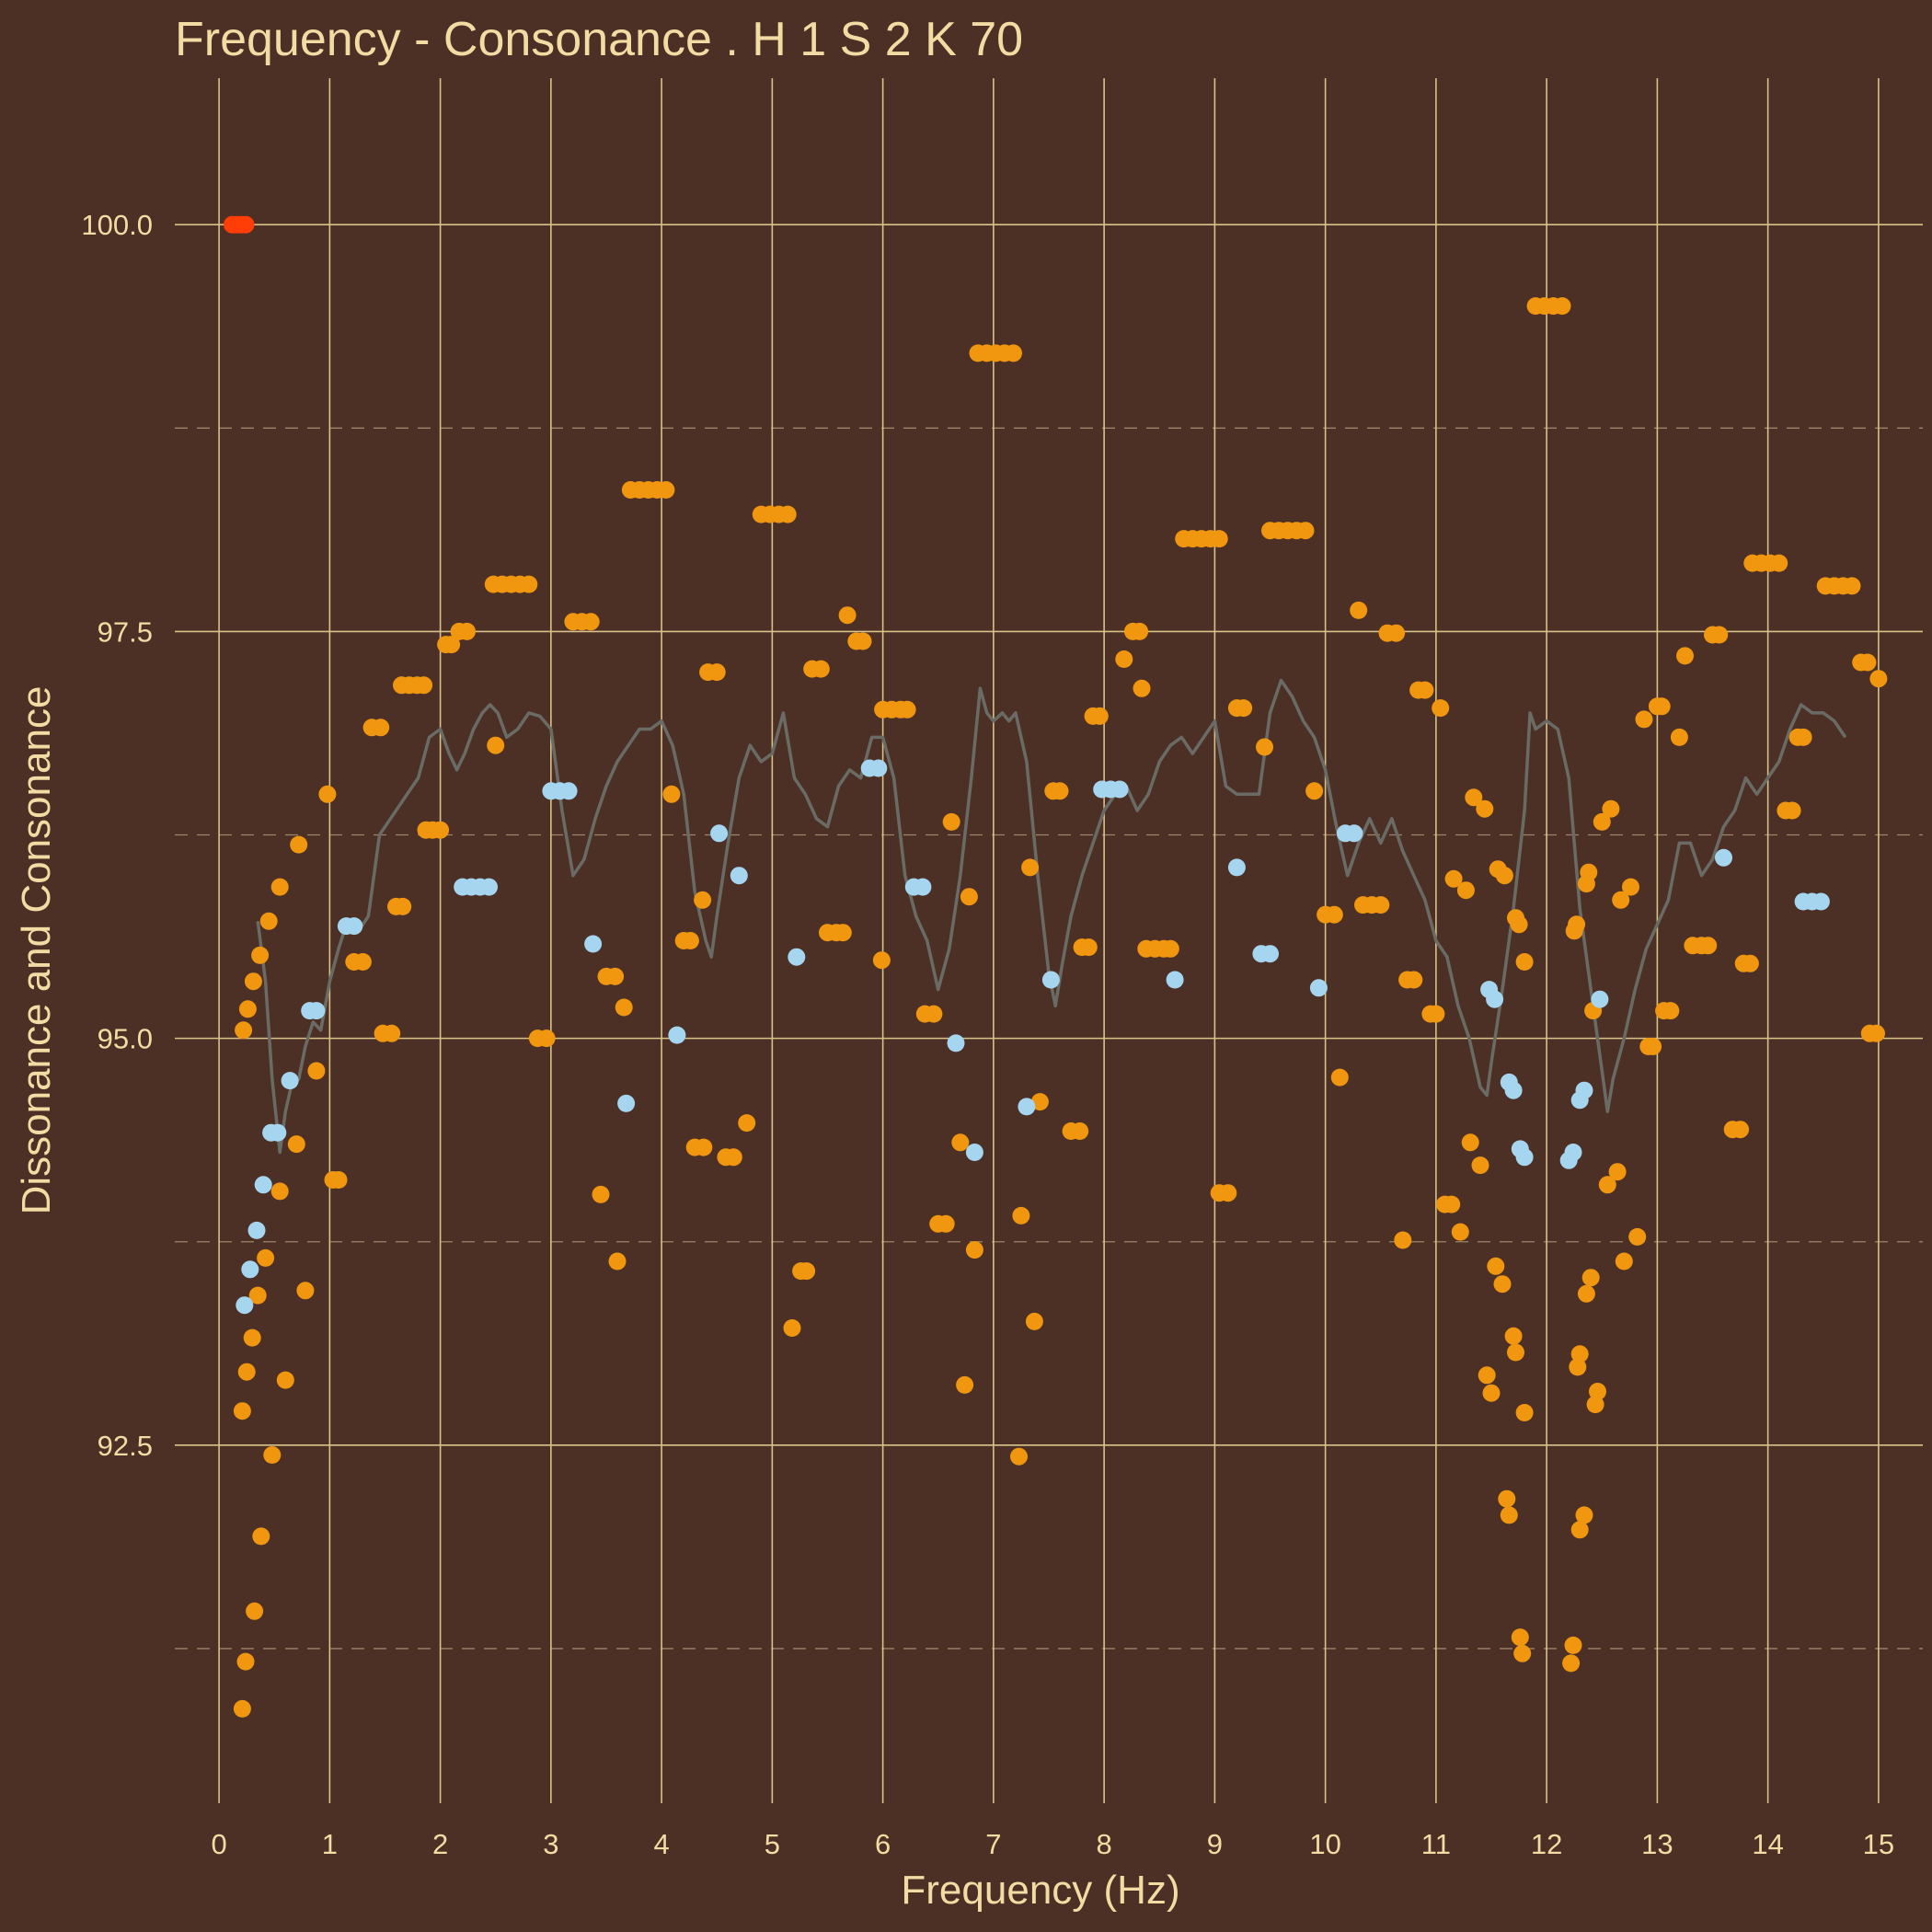 The height and width of the screenshot is (1932, 1932). I want to click on x-tick-label: 13, so click(1657, 1844).